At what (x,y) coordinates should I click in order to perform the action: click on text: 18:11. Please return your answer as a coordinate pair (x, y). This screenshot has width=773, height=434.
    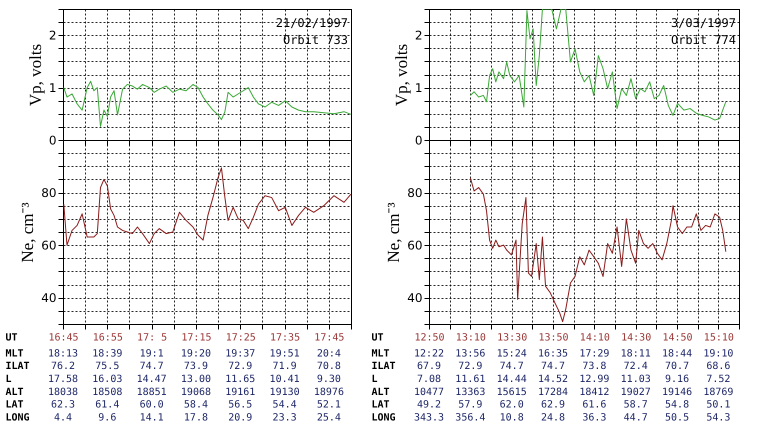
    Looking at the image, I should click on (635, 354).